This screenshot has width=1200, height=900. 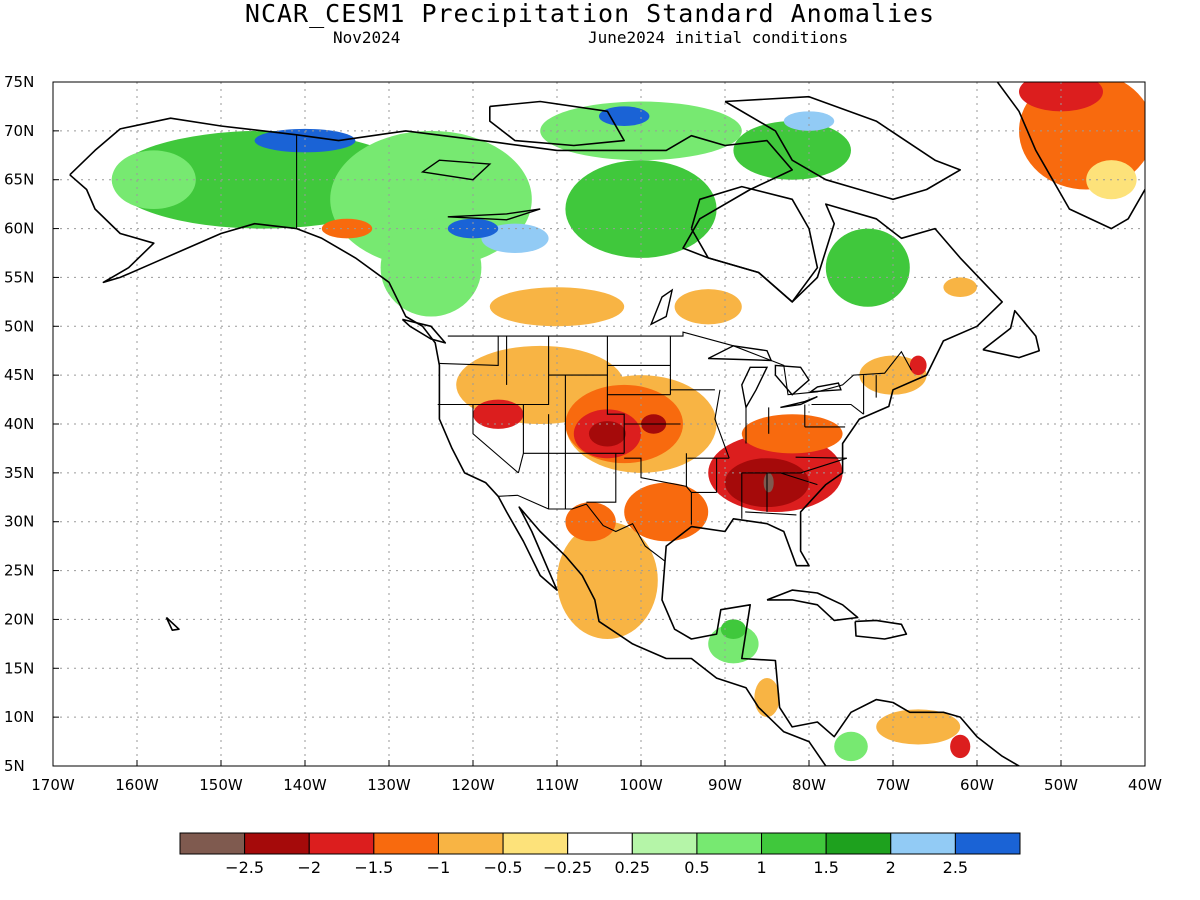 I want to click on lon-tick-label: 160W, so click(x=137, y=785).